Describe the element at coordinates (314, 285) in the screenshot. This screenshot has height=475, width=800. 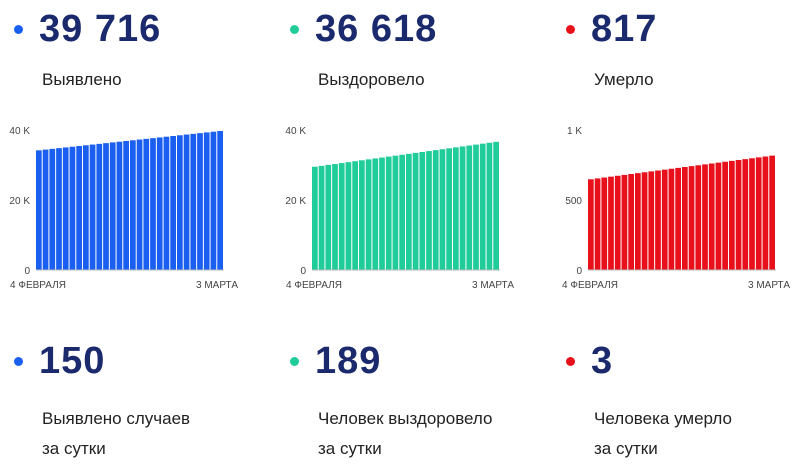
I see `x-tick-label-start: 4 ФЕВРАЛЯ` at that location.